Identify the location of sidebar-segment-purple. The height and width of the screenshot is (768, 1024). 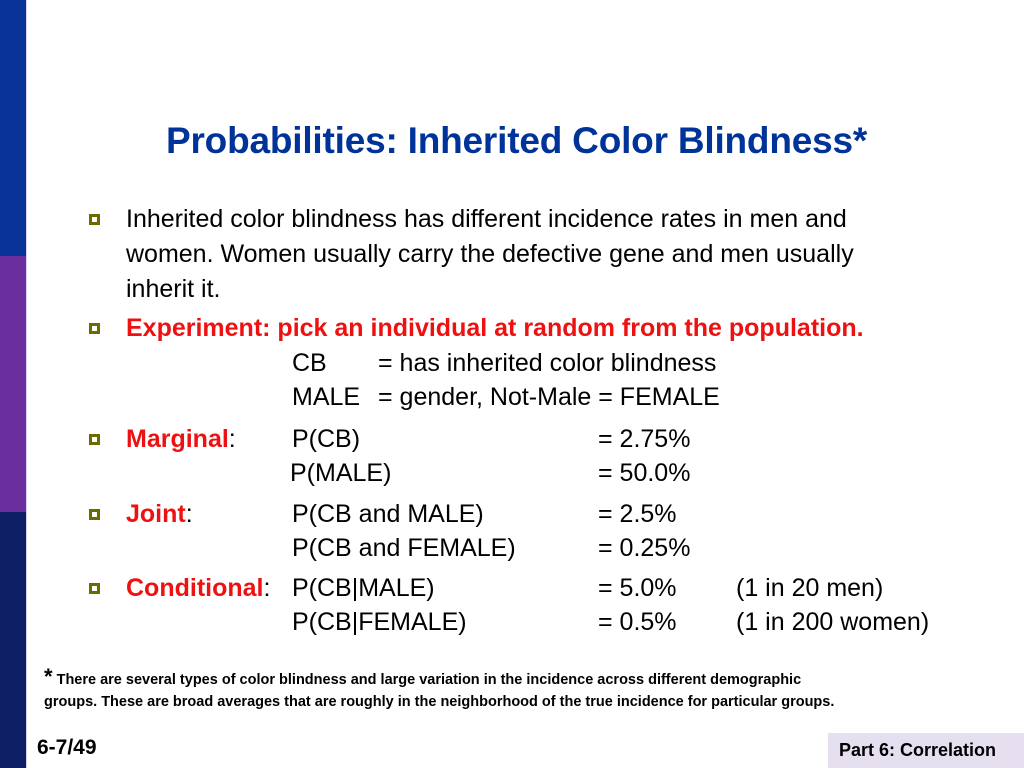
(13, 384).